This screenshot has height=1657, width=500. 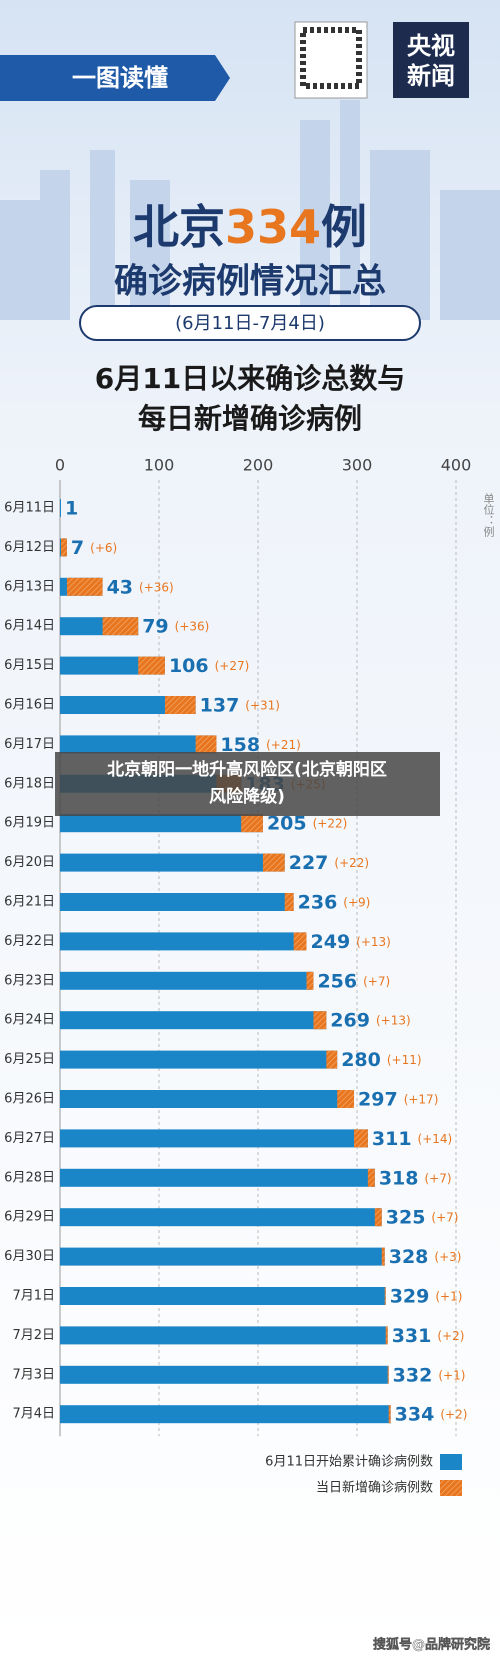 What do you see at coordinates (232, 666) in the screenshot?
I see `increment-label: (+27)` at bounding box center [232, 666].